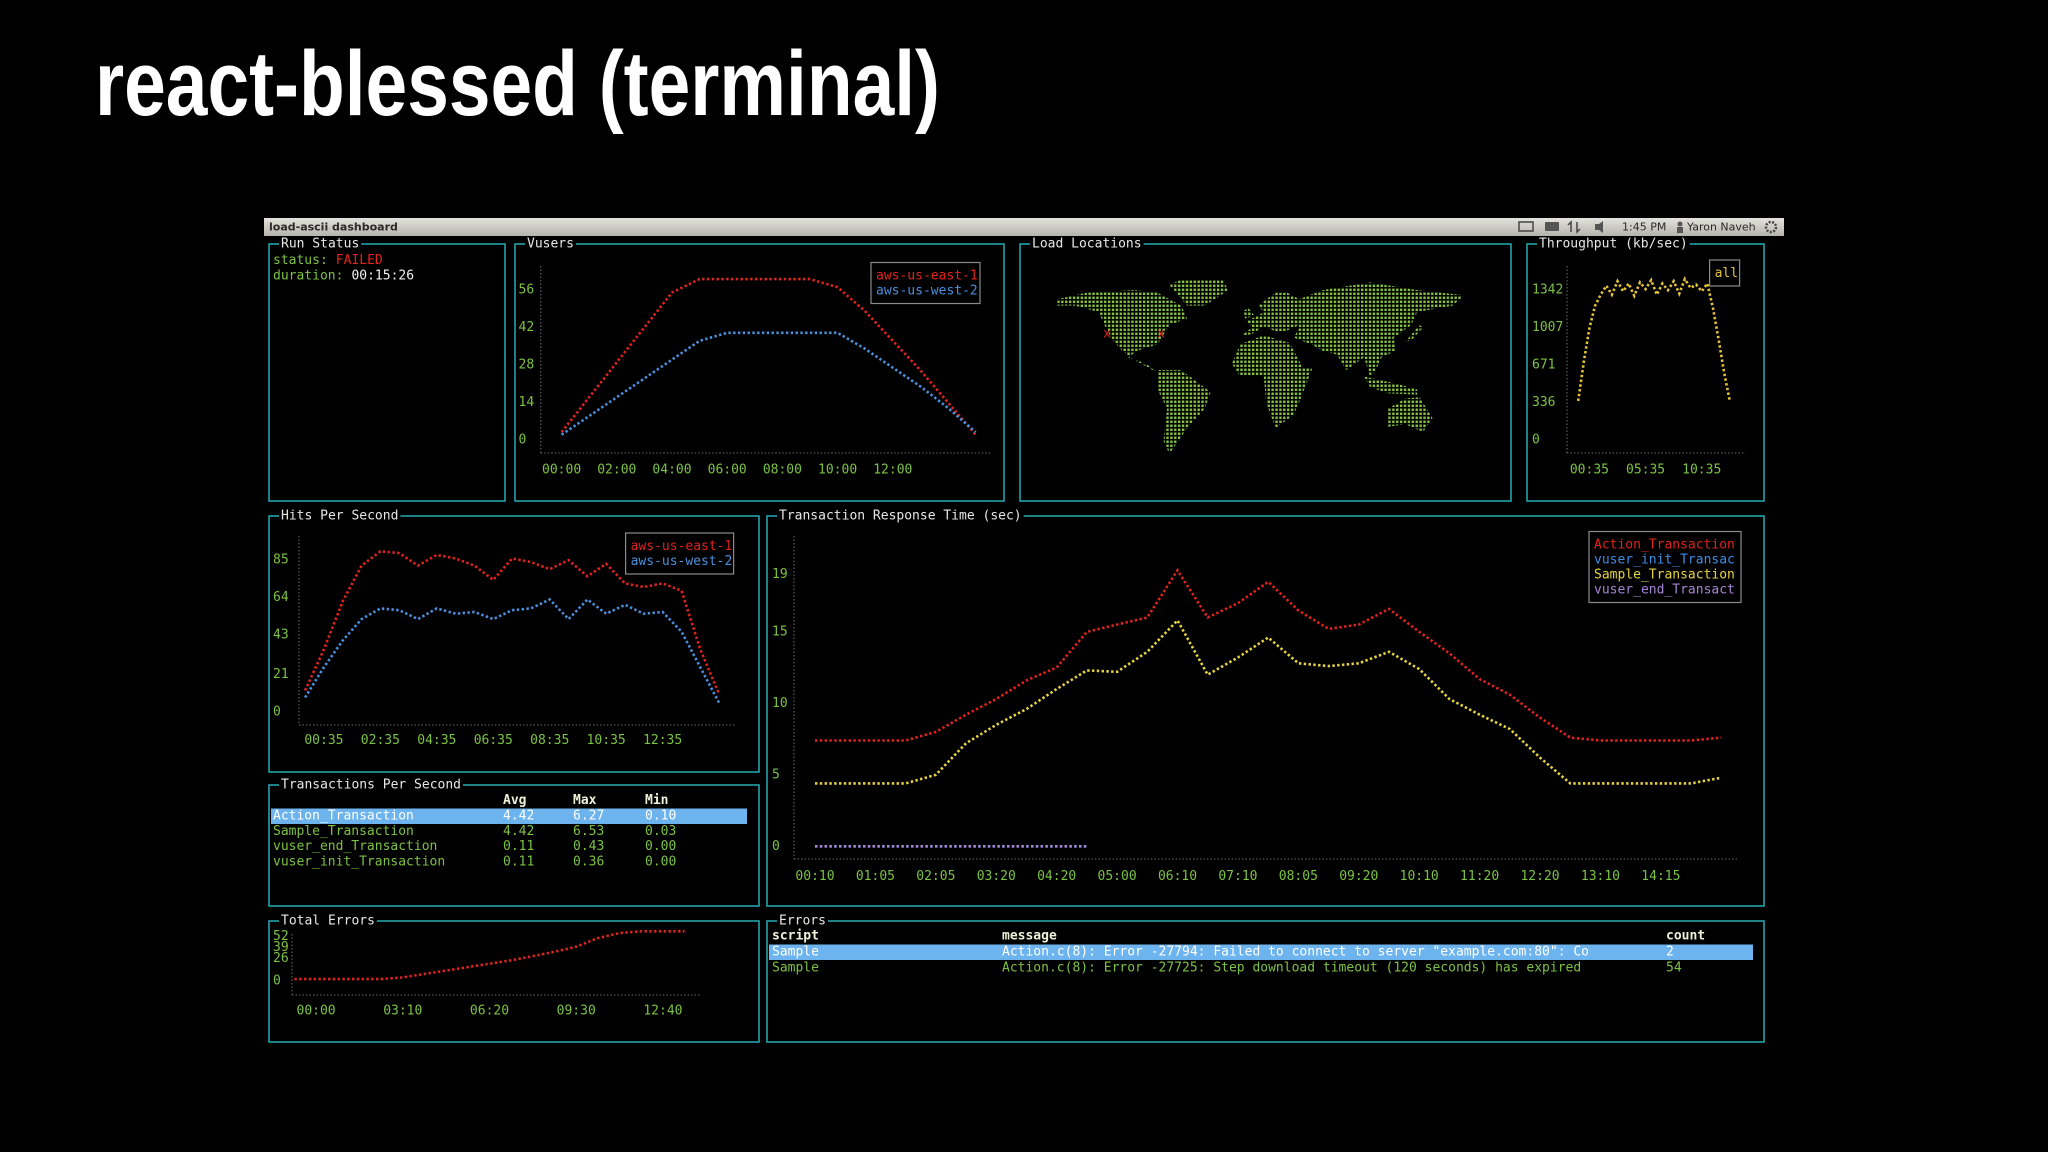 This screenshot has height=1152, width=2048. Describe the element at coordinates (561, 470) in the screenshot. I see `x-tick-label: 00:00` at that location.